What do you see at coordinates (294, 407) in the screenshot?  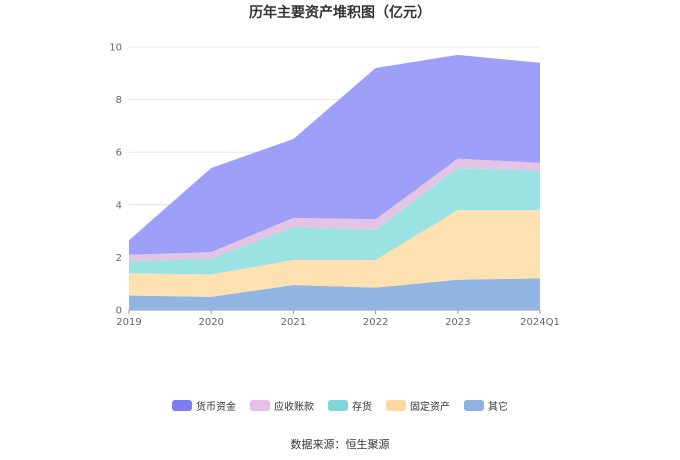 I see `legend-label: 应收账款` at bounding box center [294, 407].